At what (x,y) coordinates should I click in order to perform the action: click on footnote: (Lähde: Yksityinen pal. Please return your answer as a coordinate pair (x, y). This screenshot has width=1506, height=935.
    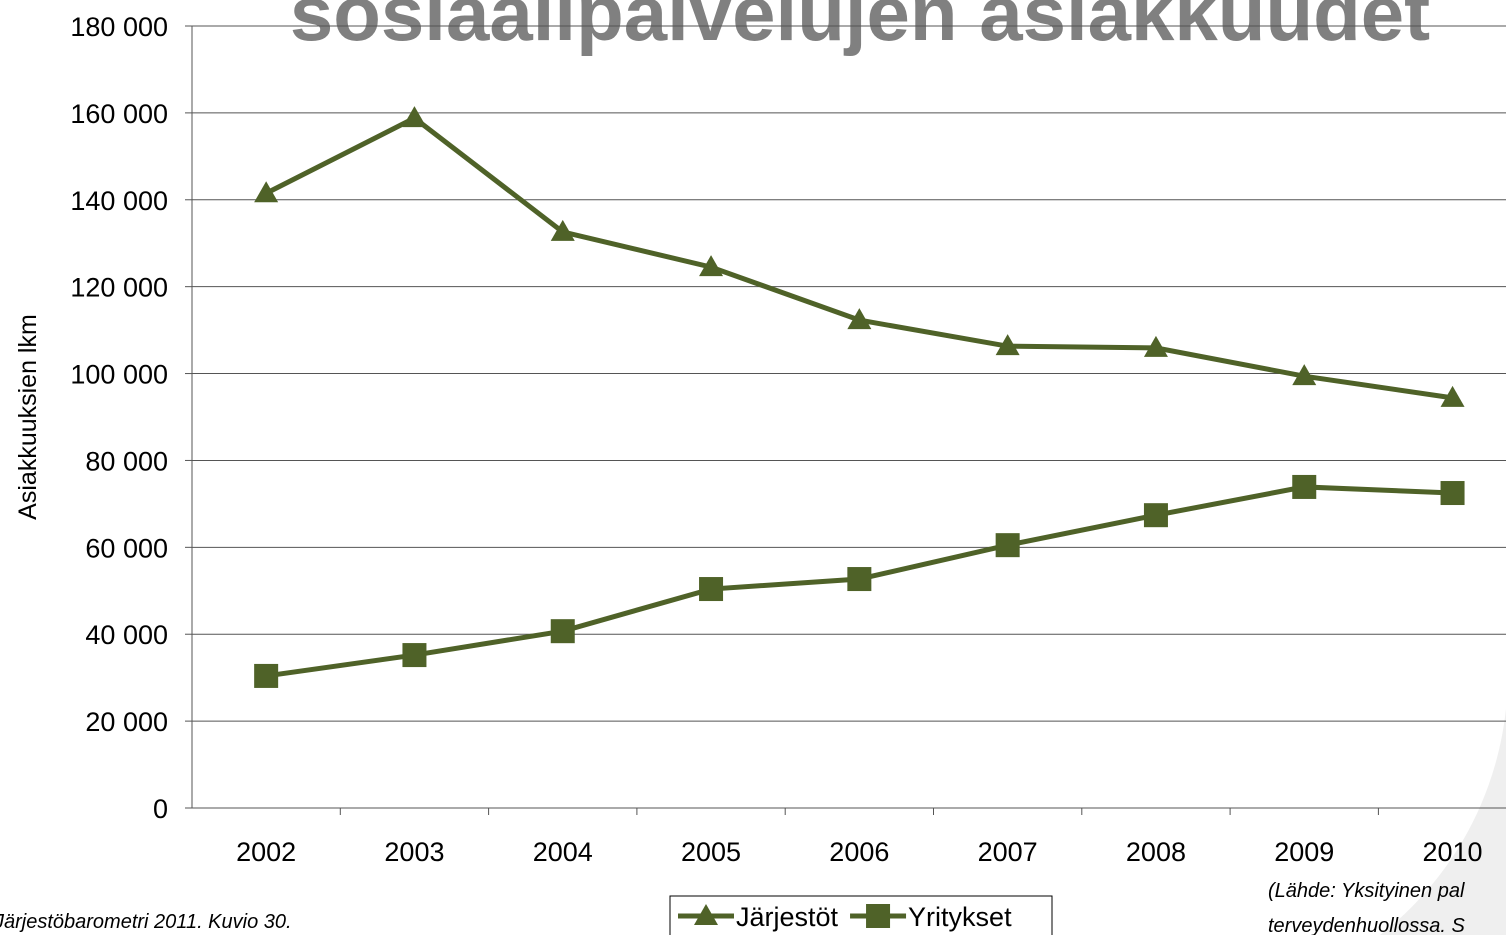
    Looking at the image, I should click on (1366, 891).